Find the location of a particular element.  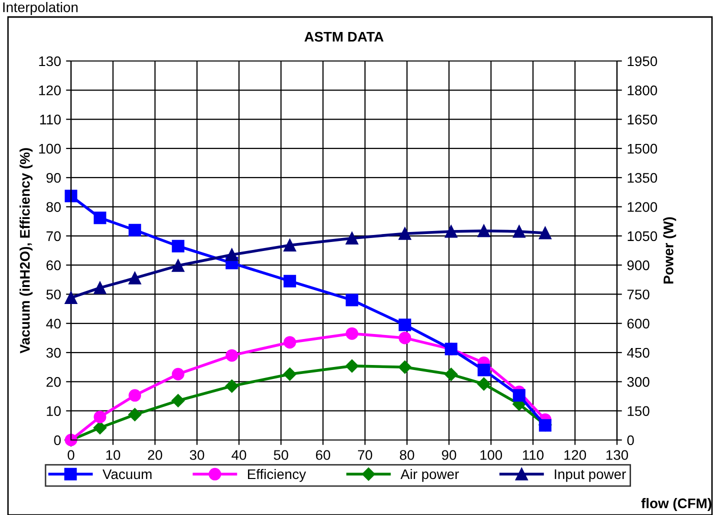

y2-tick-label: 0 is located at coordinates (630, 440).